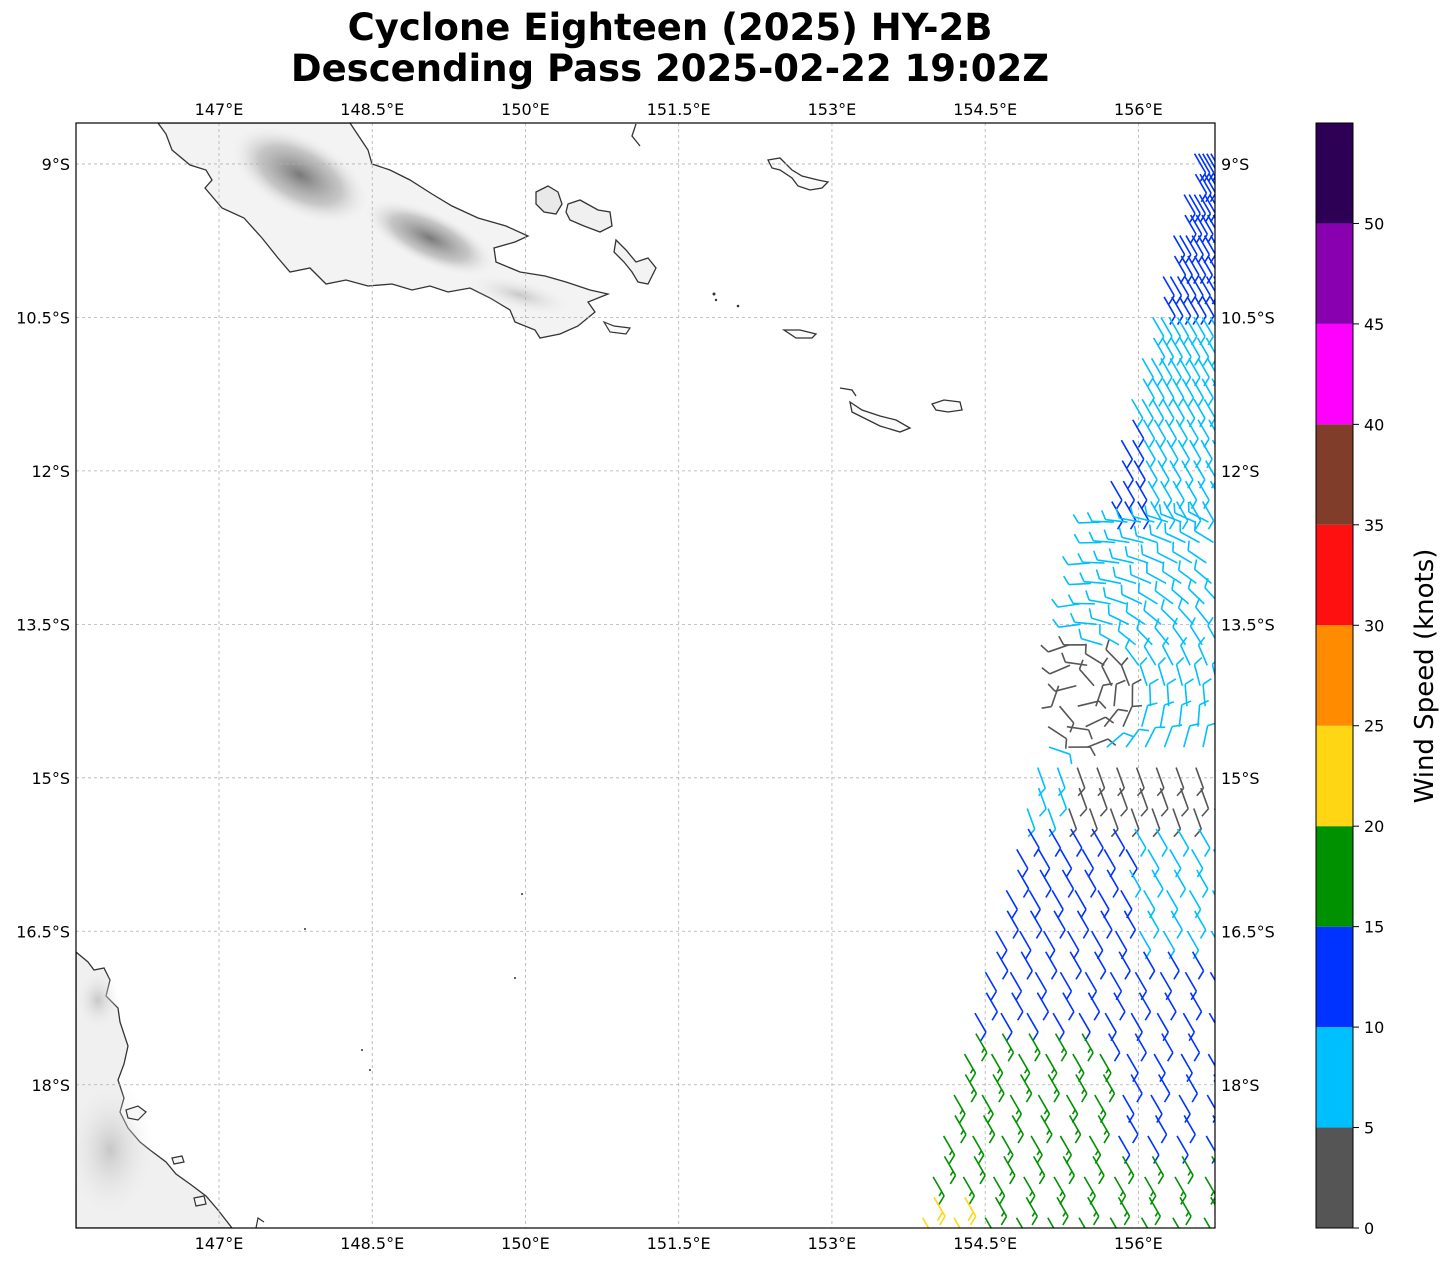 This screenshot has height=1264, width=1453. Describe the element at coordinates (56, 164) in the screenshot. I see `lat-tick-label-left: 9°S` at that location.